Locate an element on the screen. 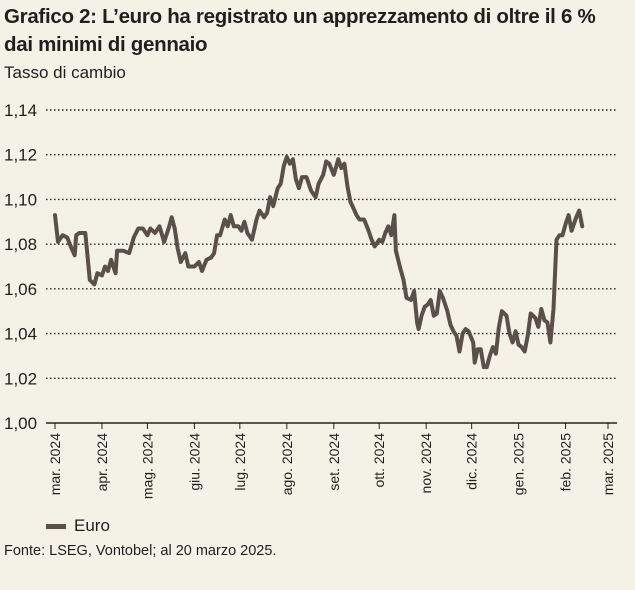 The image size is (635, 590). y-tick-label: 1,14 is located at coordinates (20, 110).